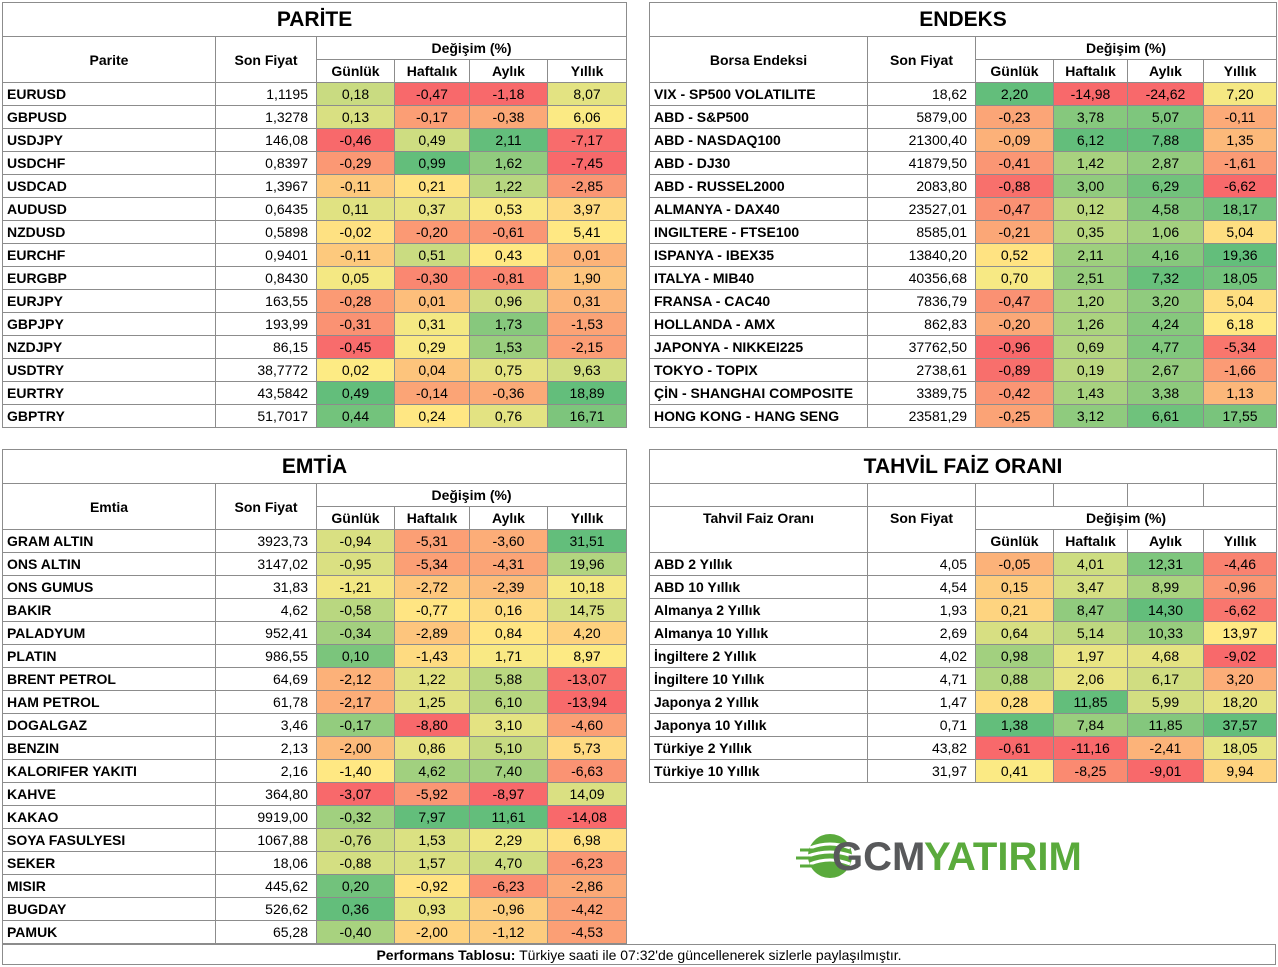  Describe the element at coordinates (266, 347) in the screenshot. I see `row-price: 86,15` at that location.